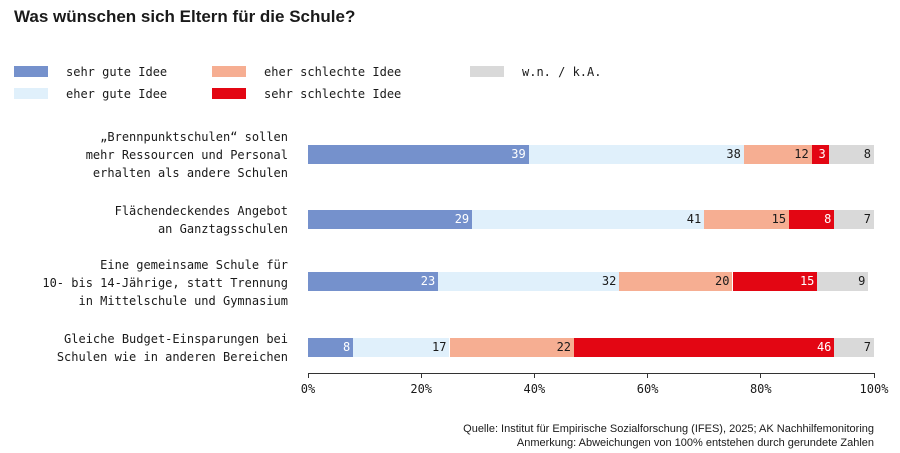 The height and width of the screenshot is (453, 900). Describe the element at coordinates (333, 94) in the screenshot. I see `legend-label-4: sehr schlechte Idee` at that location.